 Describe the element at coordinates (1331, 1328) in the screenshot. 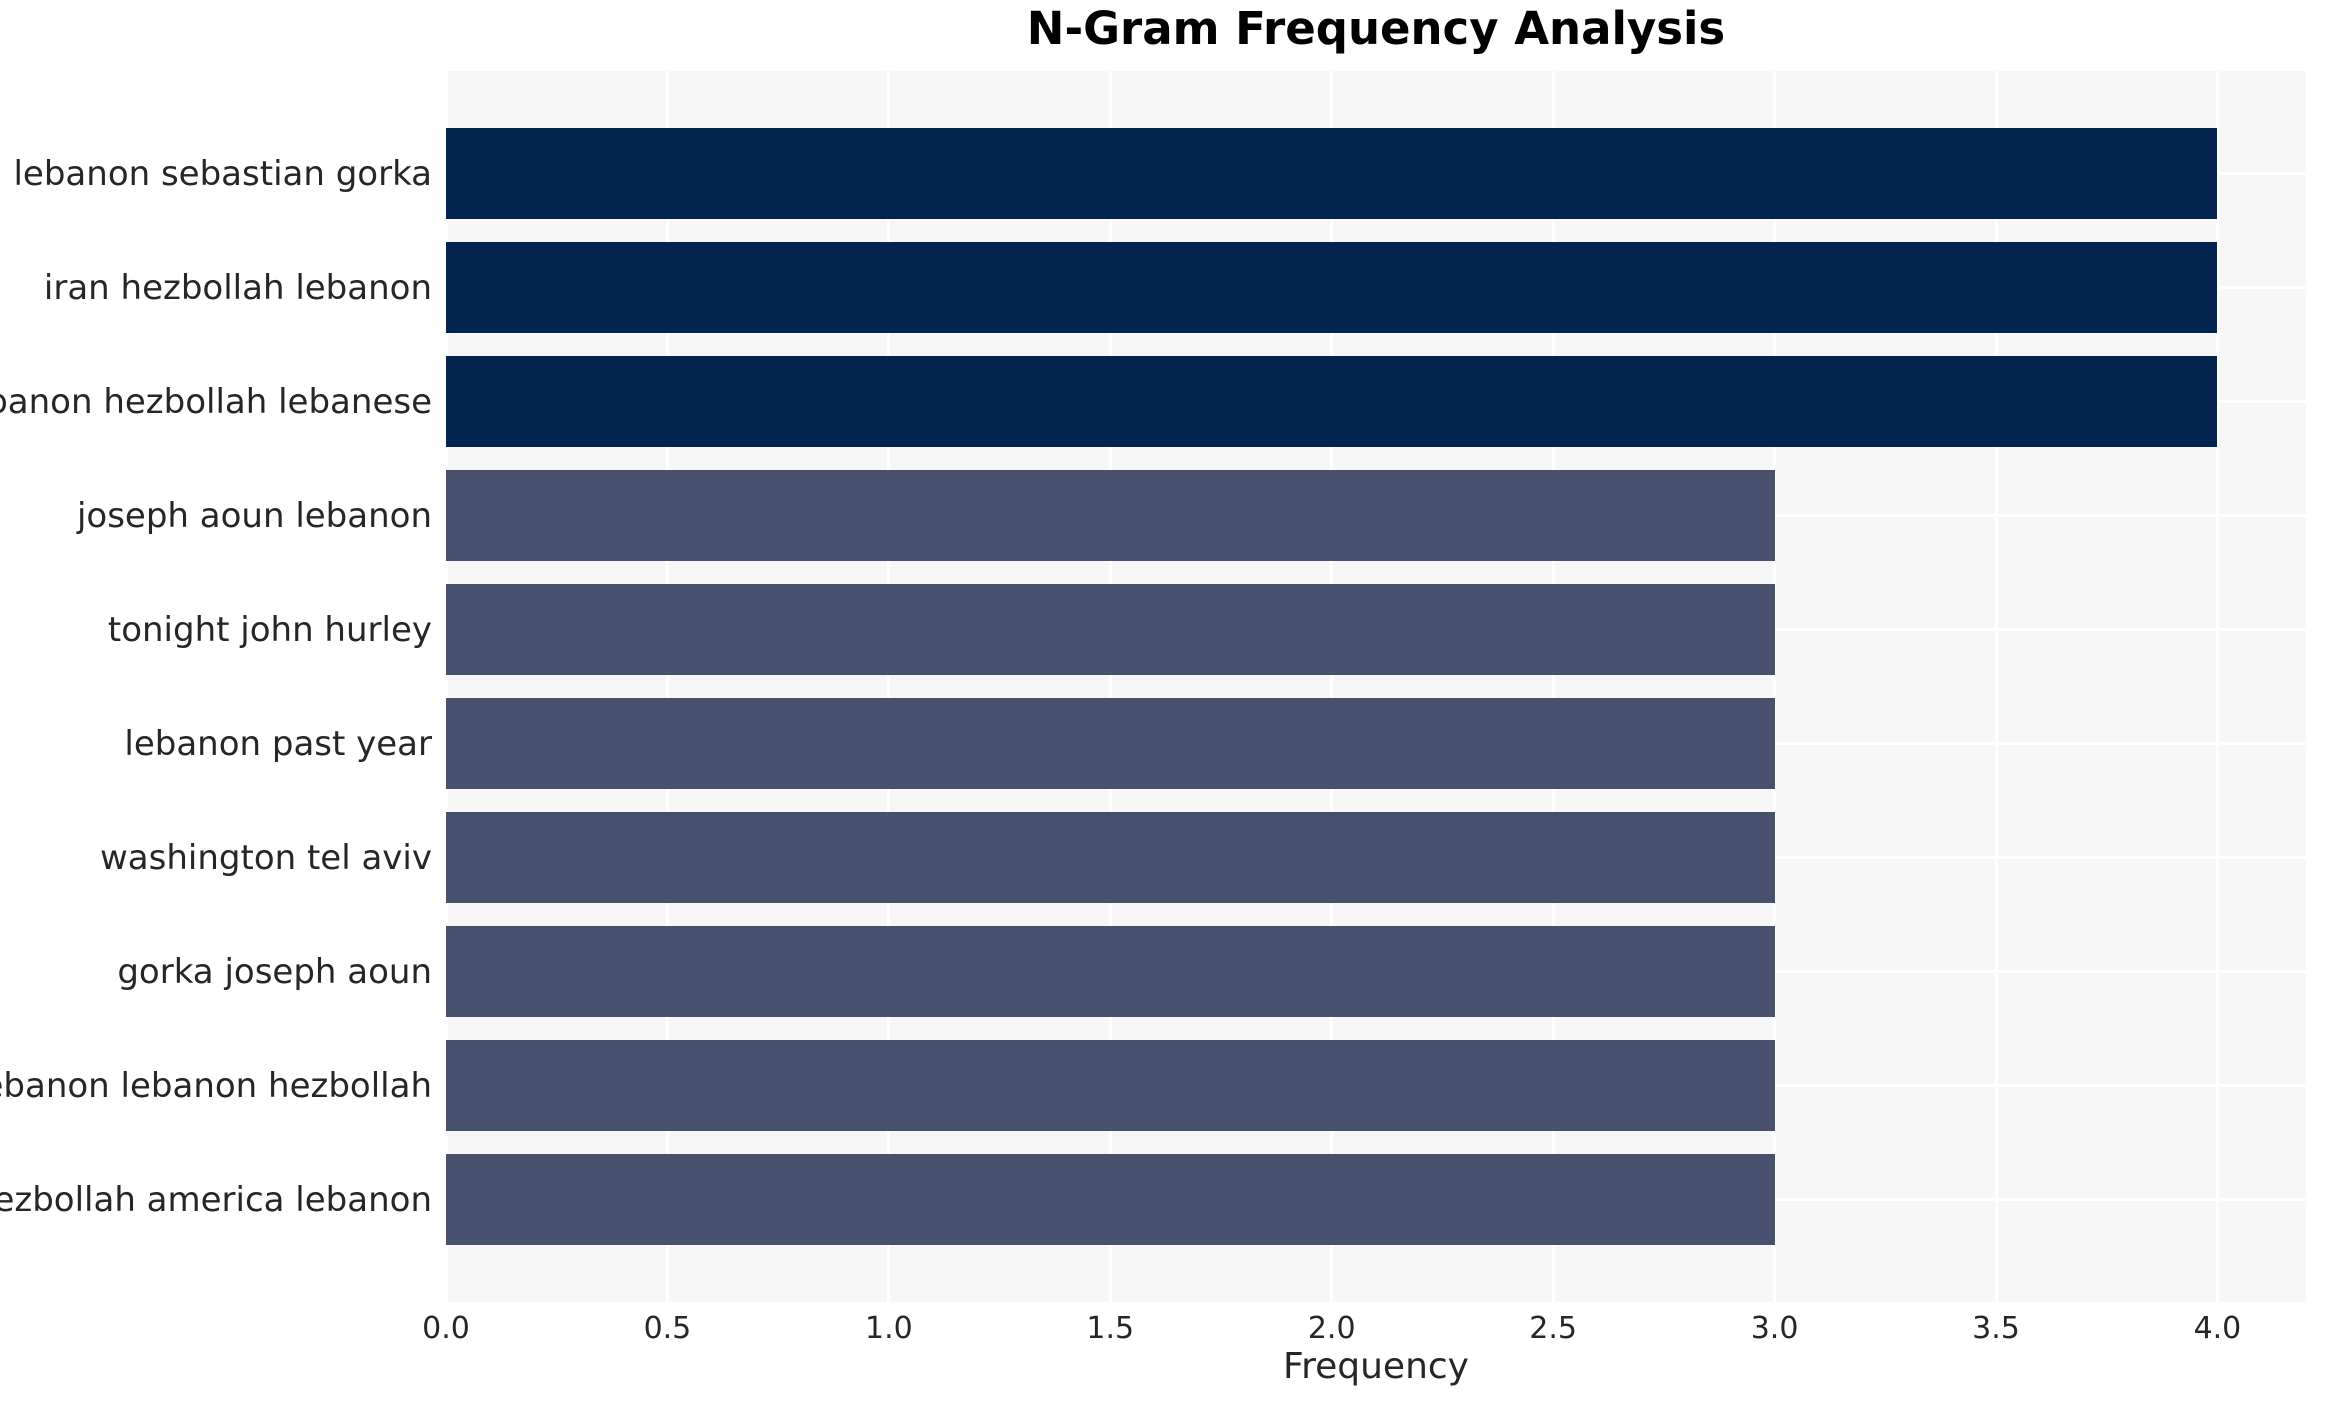

I see `x-tick-label: 2.0` at that location.